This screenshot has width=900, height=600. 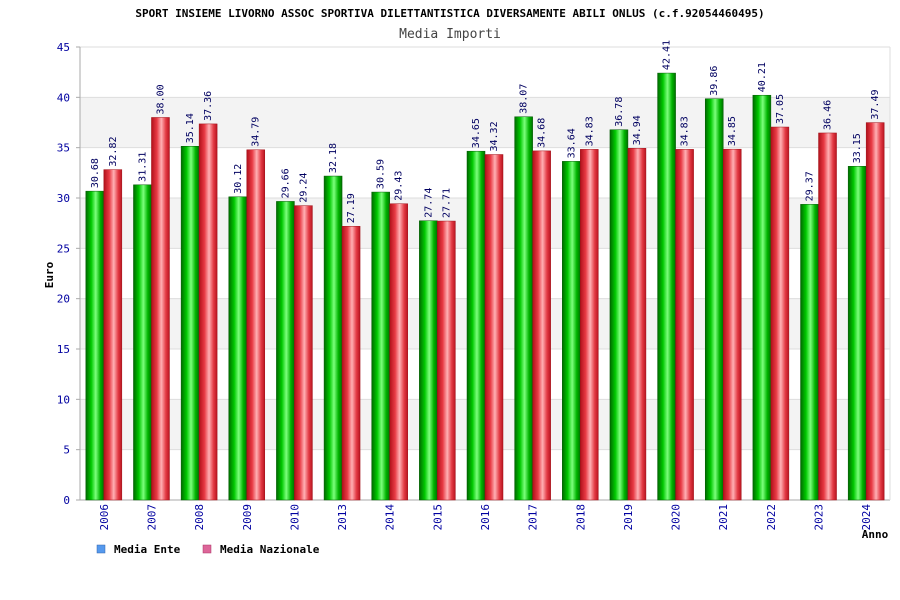 What do you see at coordinates (571, 143) in the screenshot?
I see `data-label: 33.64` at bounding box center [571, 143].